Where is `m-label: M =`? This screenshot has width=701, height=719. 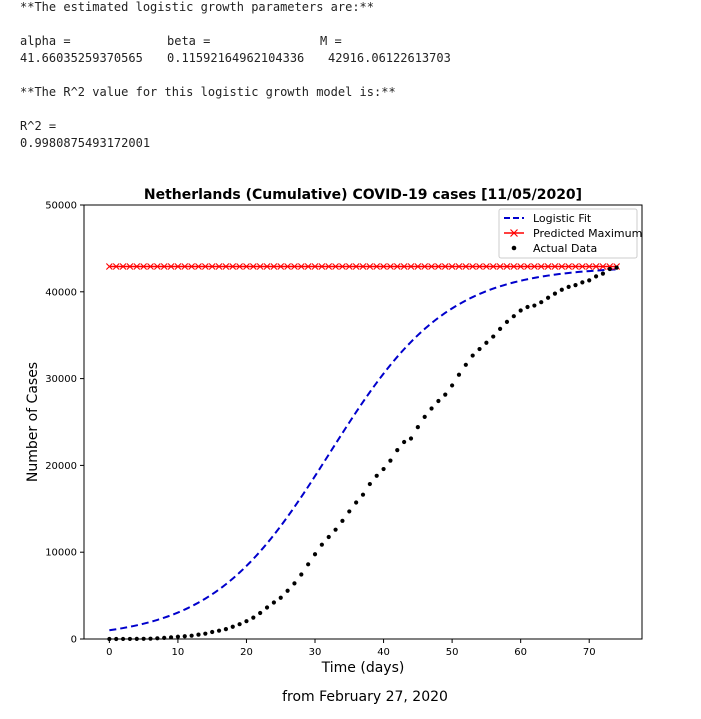
m-label: M = is located at coordinates (331, 41).